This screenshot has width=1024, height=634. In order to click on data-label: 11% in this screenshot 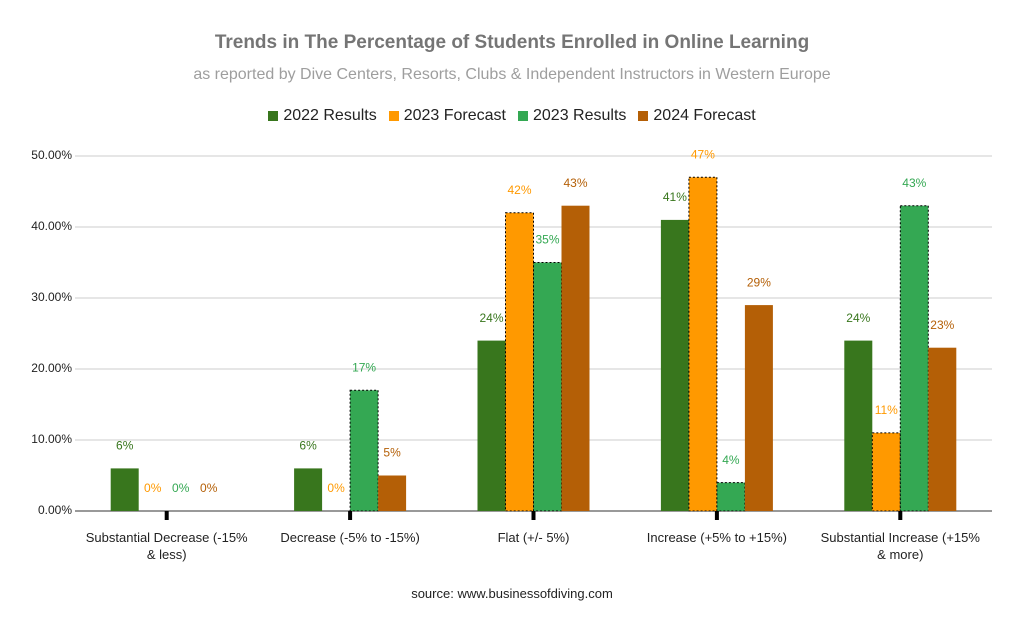, I will do `click(886, 410)`.